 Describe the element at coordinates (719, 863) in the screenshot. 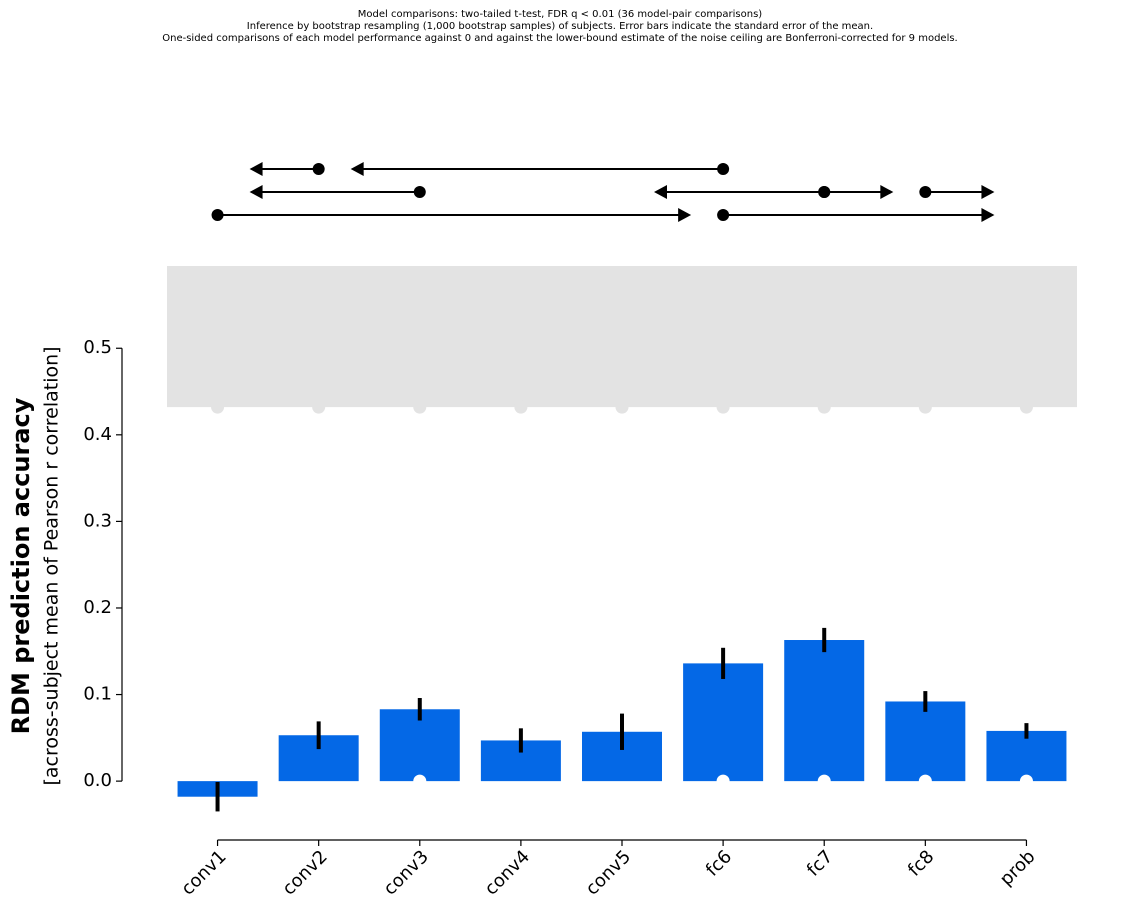

I see `x-tick-label: fc6` at that location.